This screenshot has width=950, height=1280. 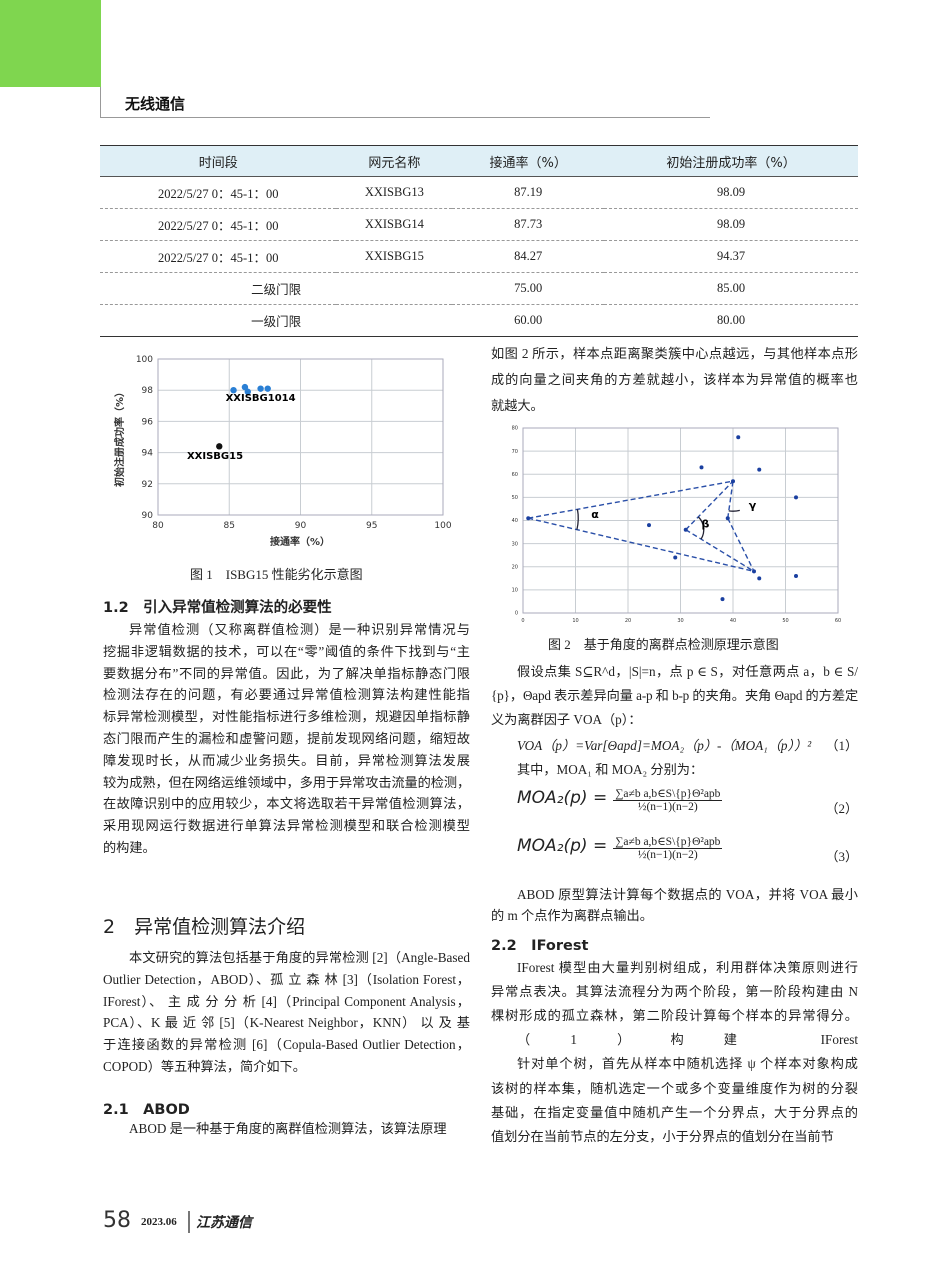 I want to click on table-cell: 87.19, so click(x=528, y=192).